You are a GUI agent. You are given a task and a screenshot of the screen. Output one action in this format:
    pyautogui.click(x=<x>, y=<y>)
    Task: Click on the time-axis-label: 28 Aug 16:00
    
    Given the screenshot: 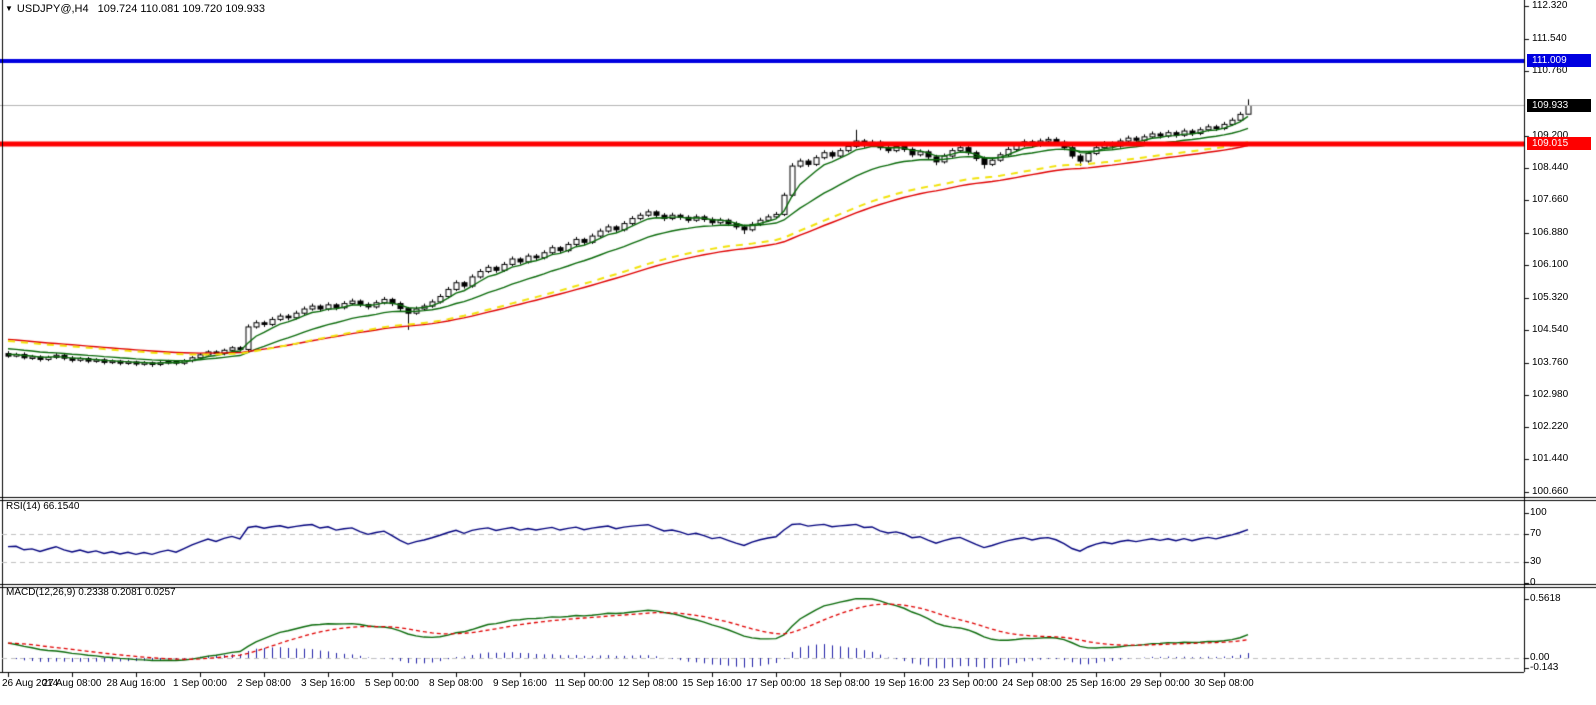 What is the action you would take?
    pyautogui.click(x=136, y=683)
    